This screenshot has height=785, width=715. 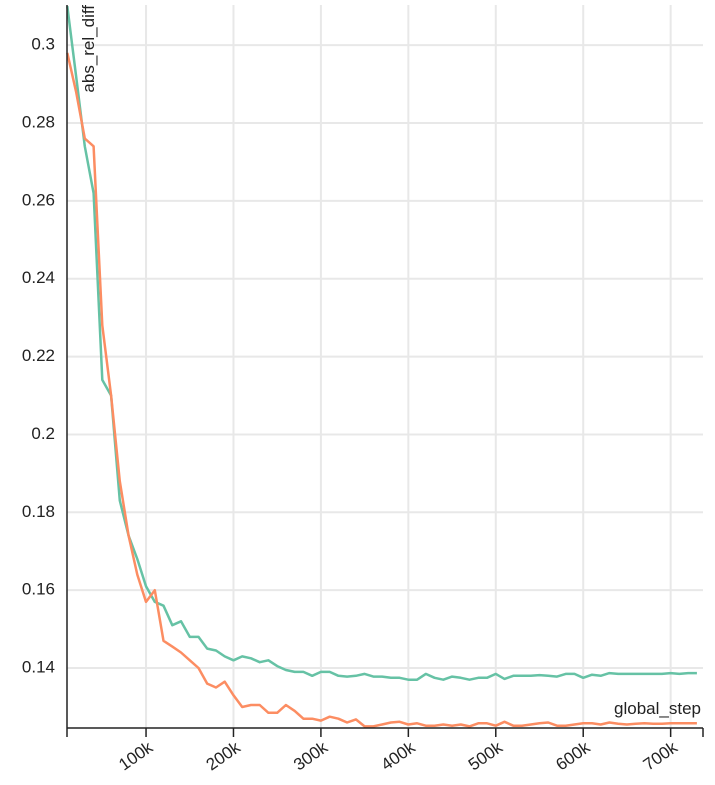 I want to click on x-tick-label: 400k, so click(x=399, y=755).